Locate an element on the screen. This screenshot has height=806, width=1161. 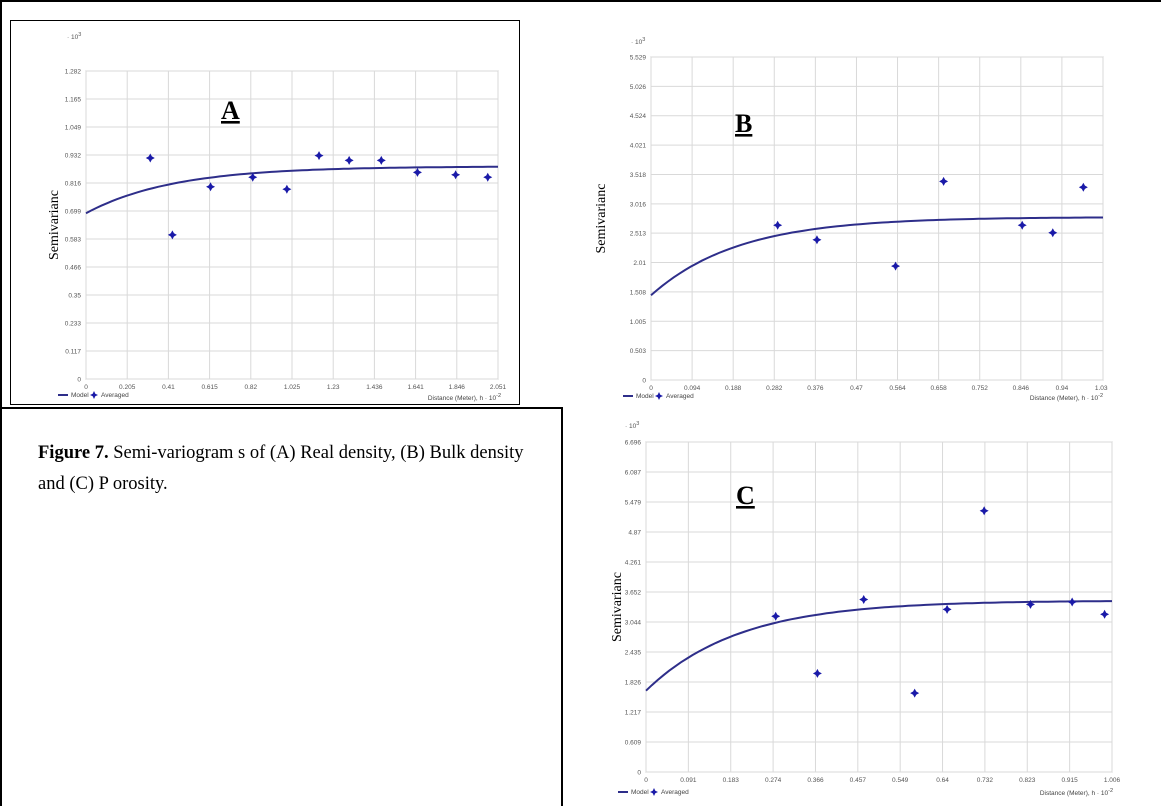
y-tick-label-c: 6.087 is located at coordinates (633, 473).